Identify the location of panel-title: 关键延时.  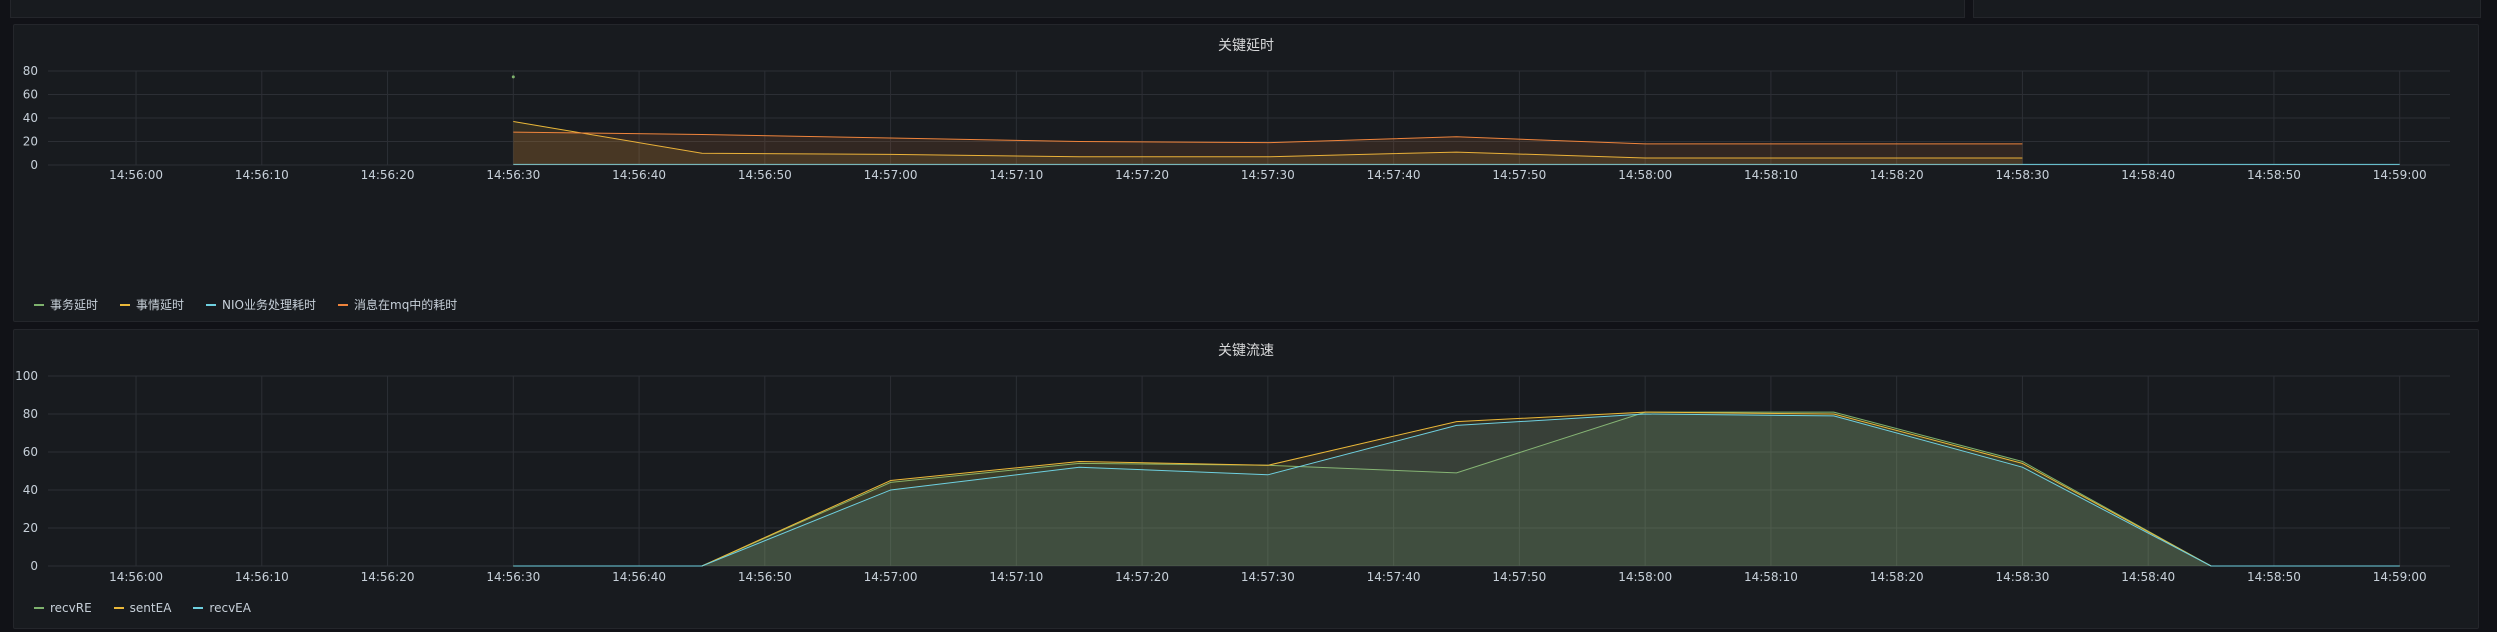
(1246, 46).